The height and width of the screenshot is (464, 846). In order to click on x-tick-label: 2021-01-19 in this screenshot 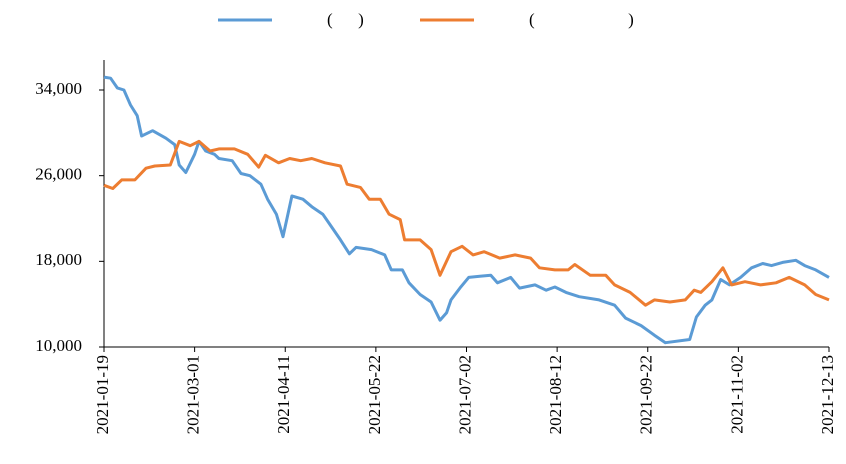, I will do `click(102, 394)`.